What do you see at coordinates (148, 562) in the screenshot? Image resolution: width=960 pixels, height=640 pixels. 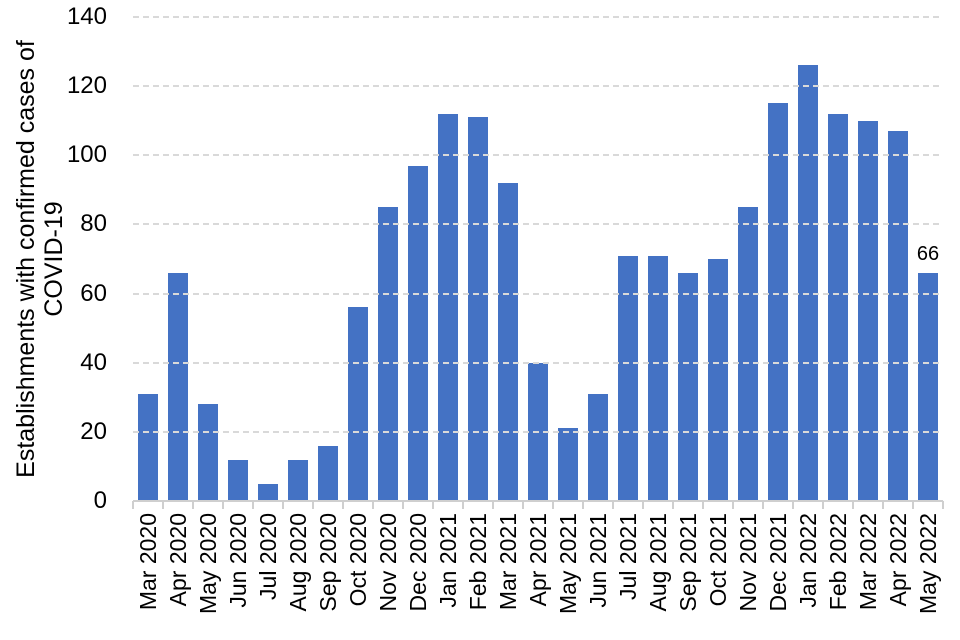 I see `x-tick-label-text: Mar 2020` at bounding box center [148, 562].